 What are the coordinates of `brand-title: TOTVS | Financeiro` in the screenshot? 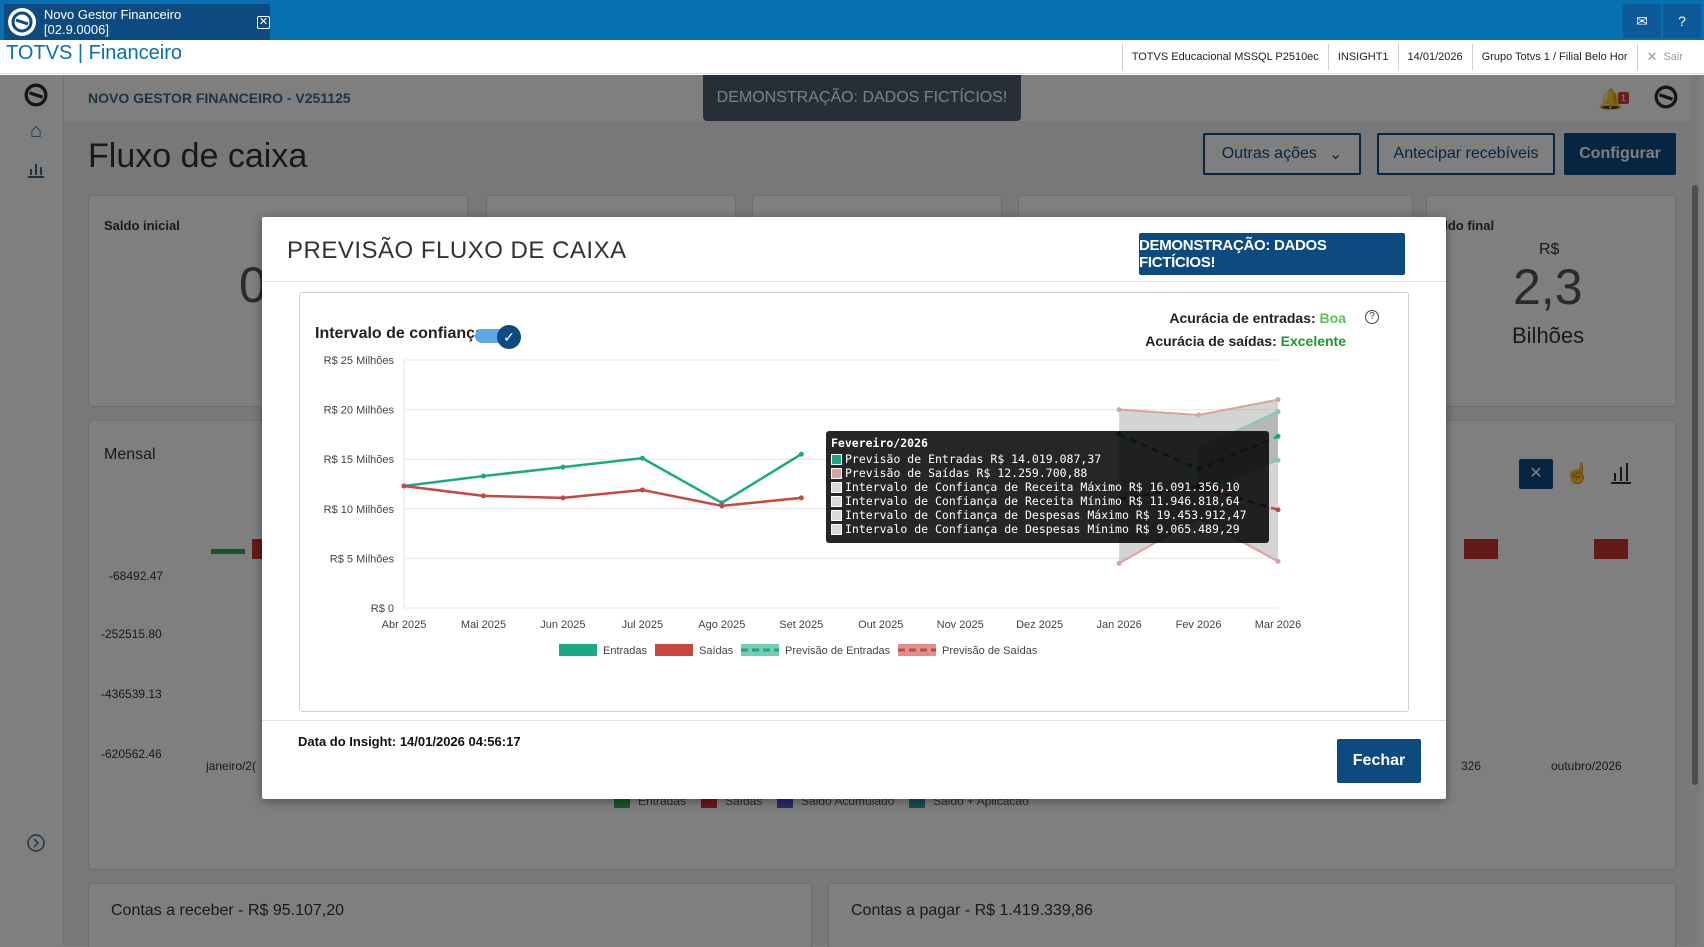 It's located at (94, 53).